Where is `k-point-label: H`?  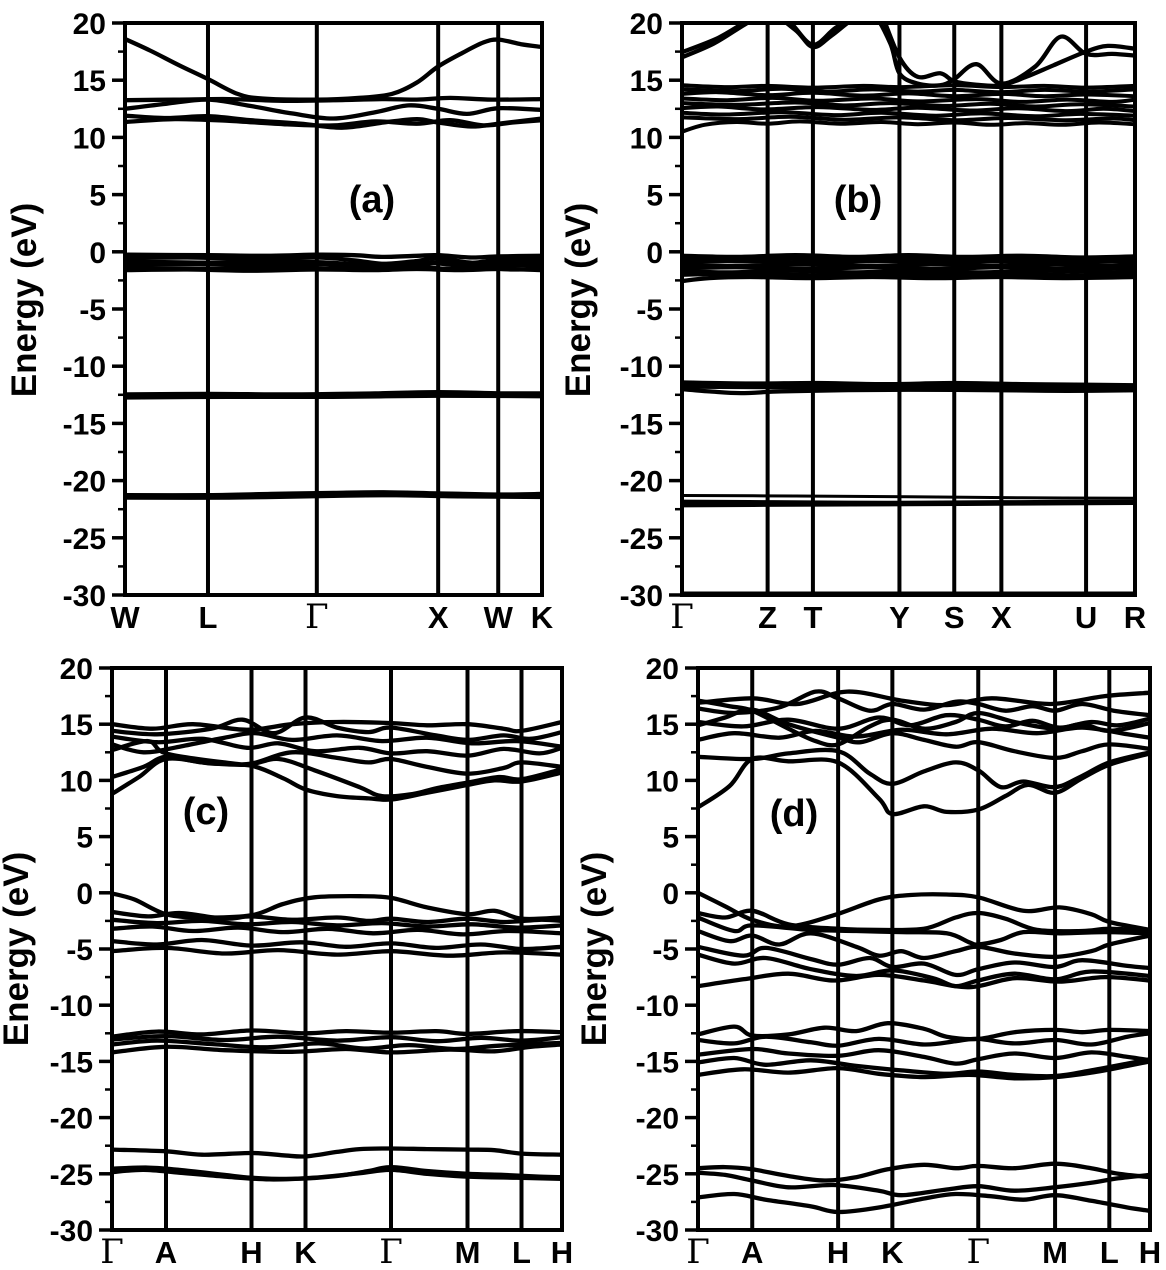 k-point-label: H is located at coordinates (251, 1252).